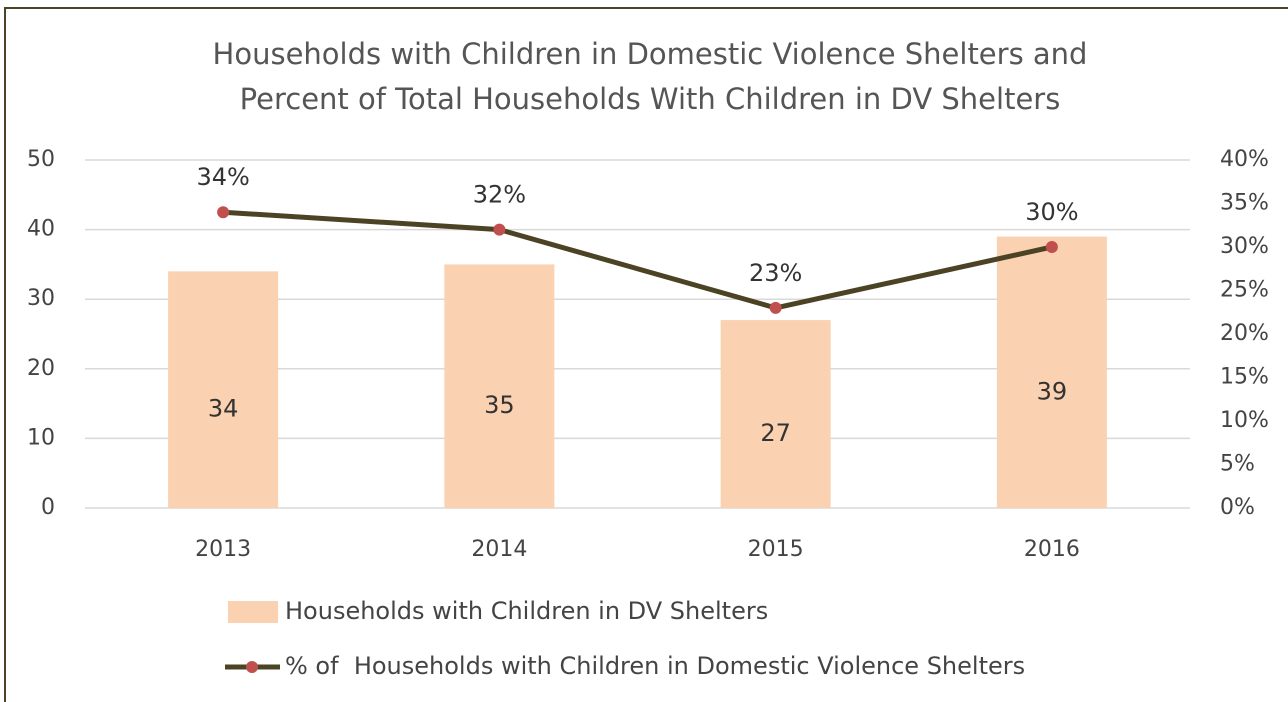  I want to click on bar-value-label: 39, so click(1052, 391).